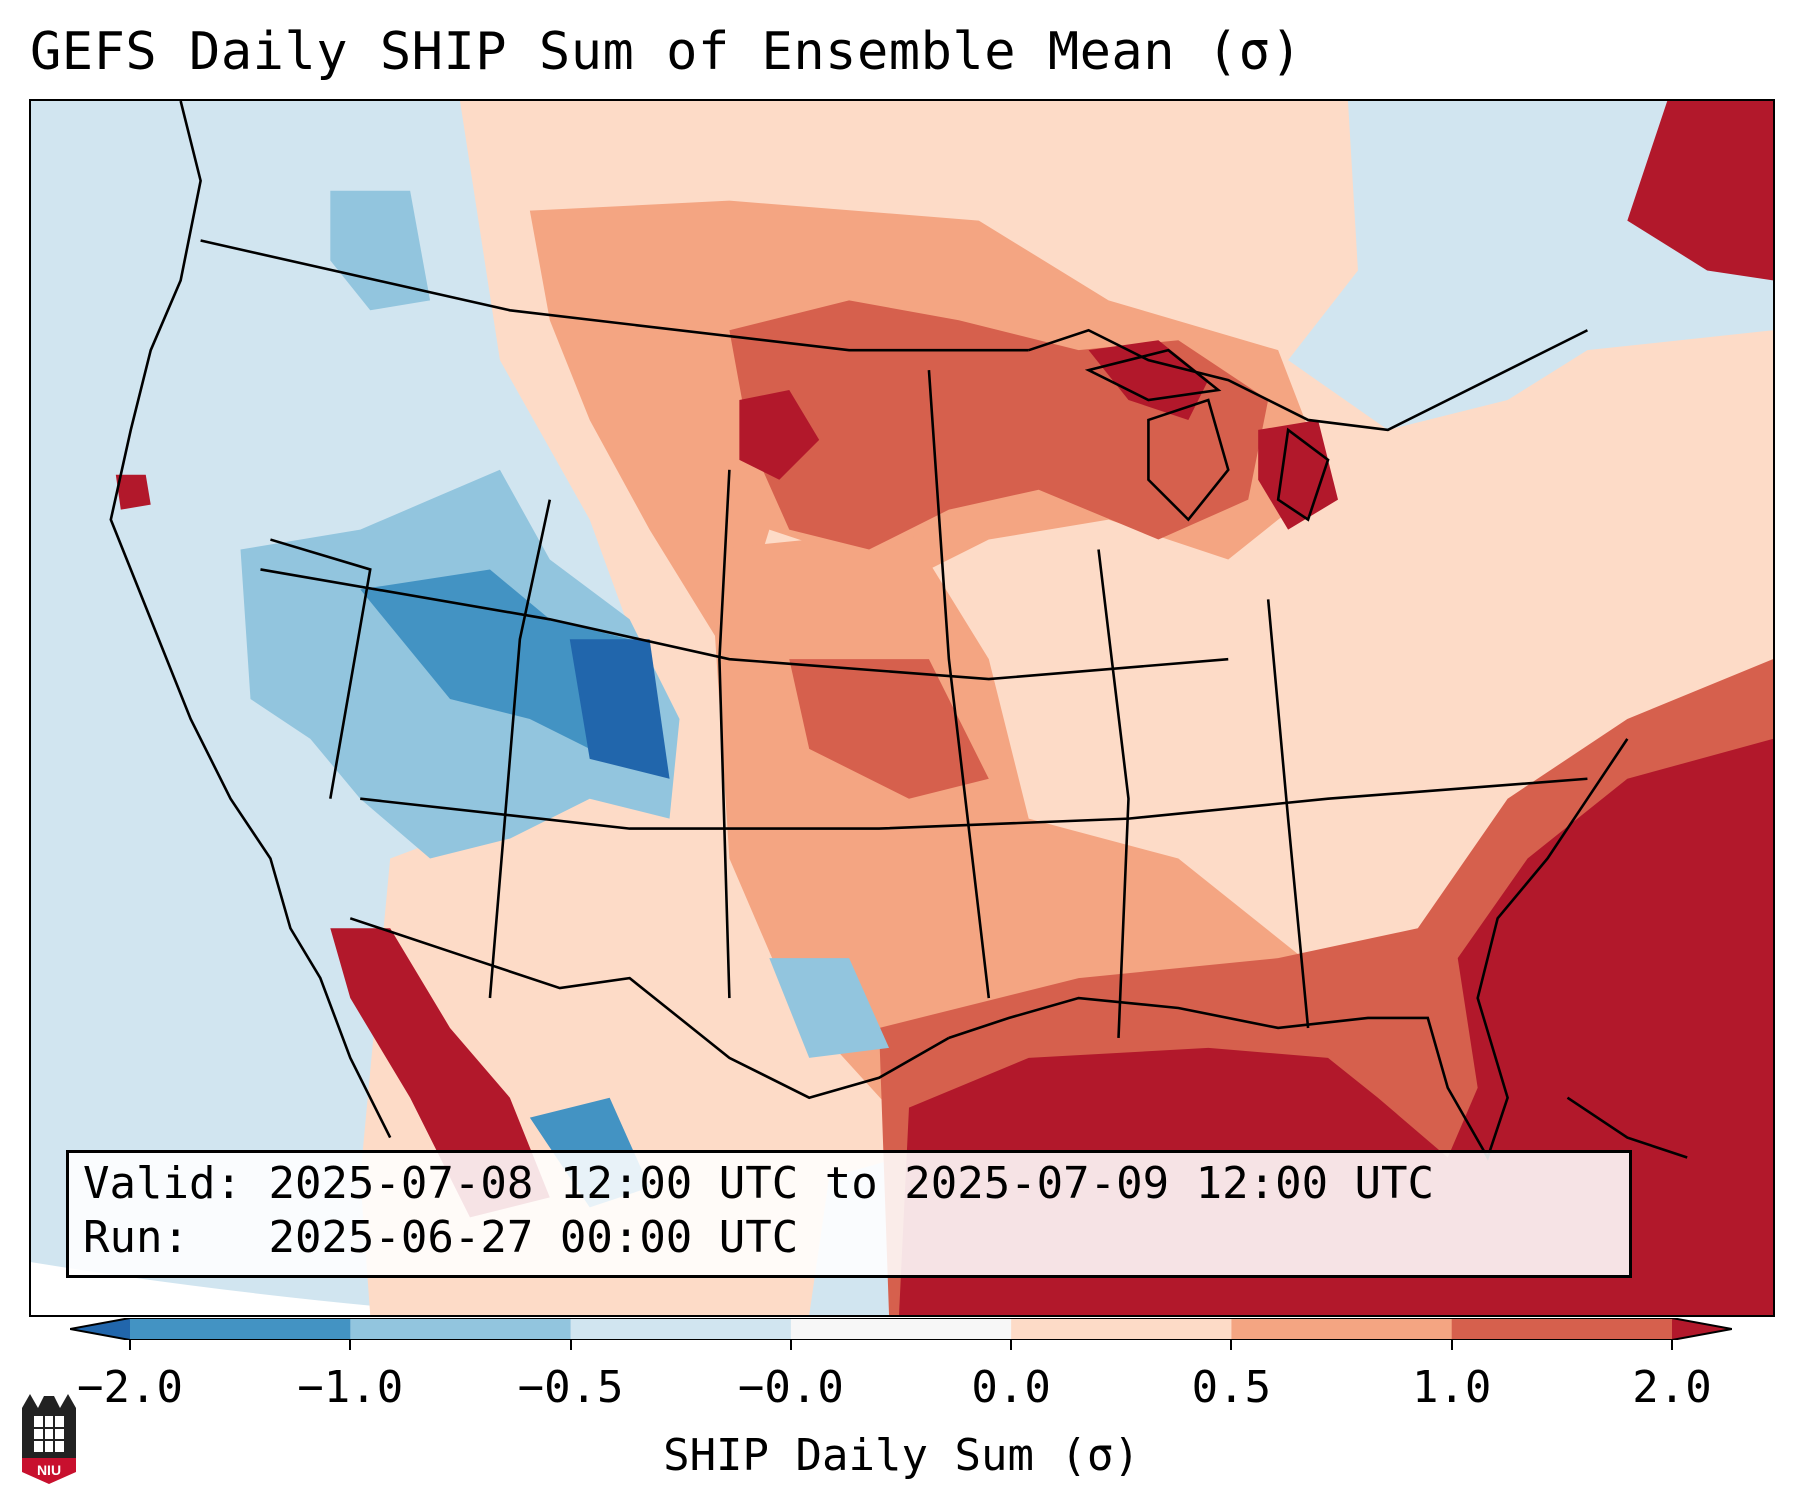 The height and width of the screenshot is (1506, 1803). I want to click on outside-domain-sw, so click(254, 1288).